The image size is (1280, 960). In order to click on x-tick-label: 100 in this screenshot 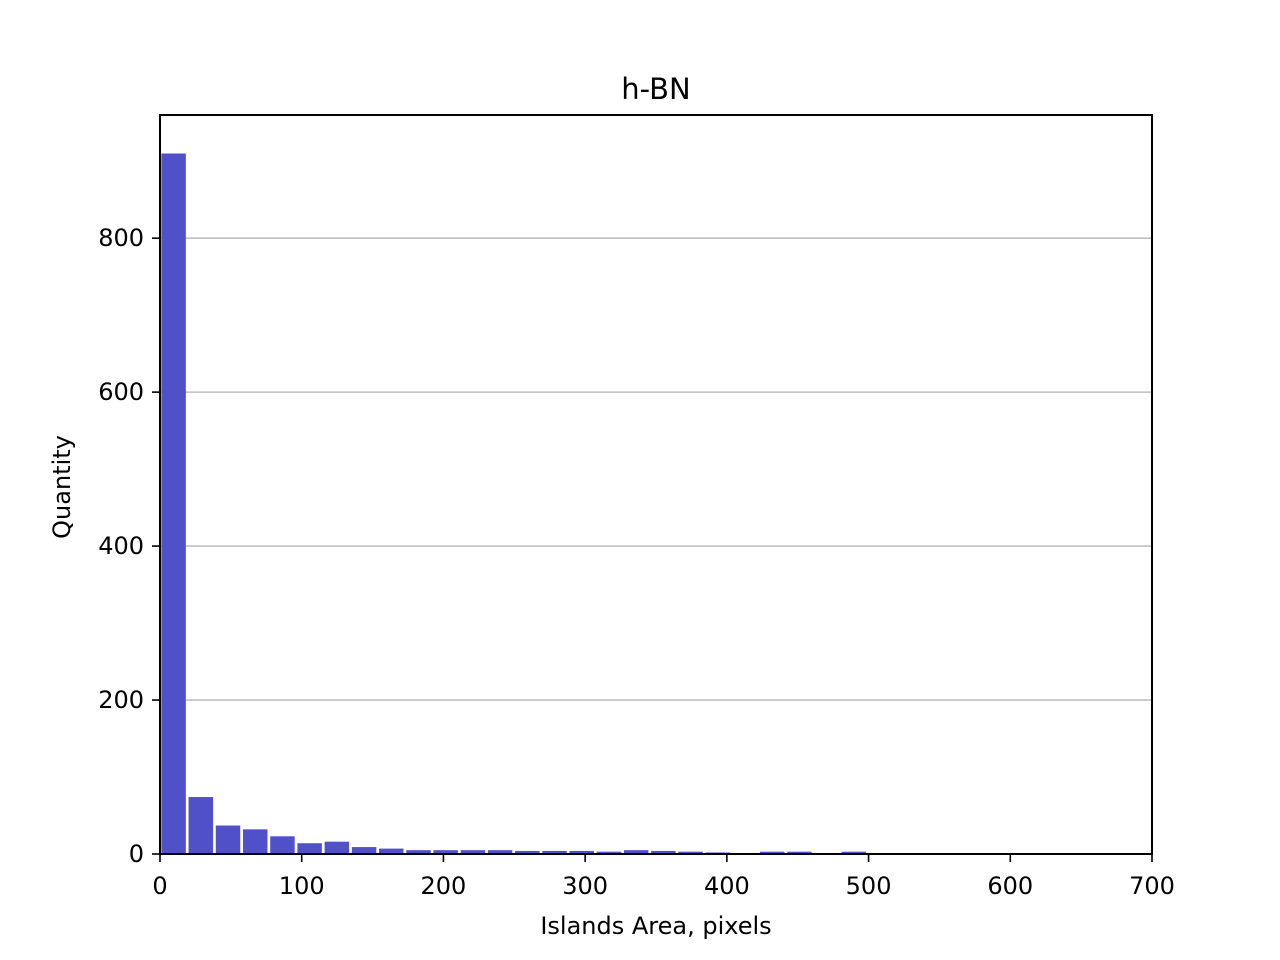, I will do `click(302, 886)`.